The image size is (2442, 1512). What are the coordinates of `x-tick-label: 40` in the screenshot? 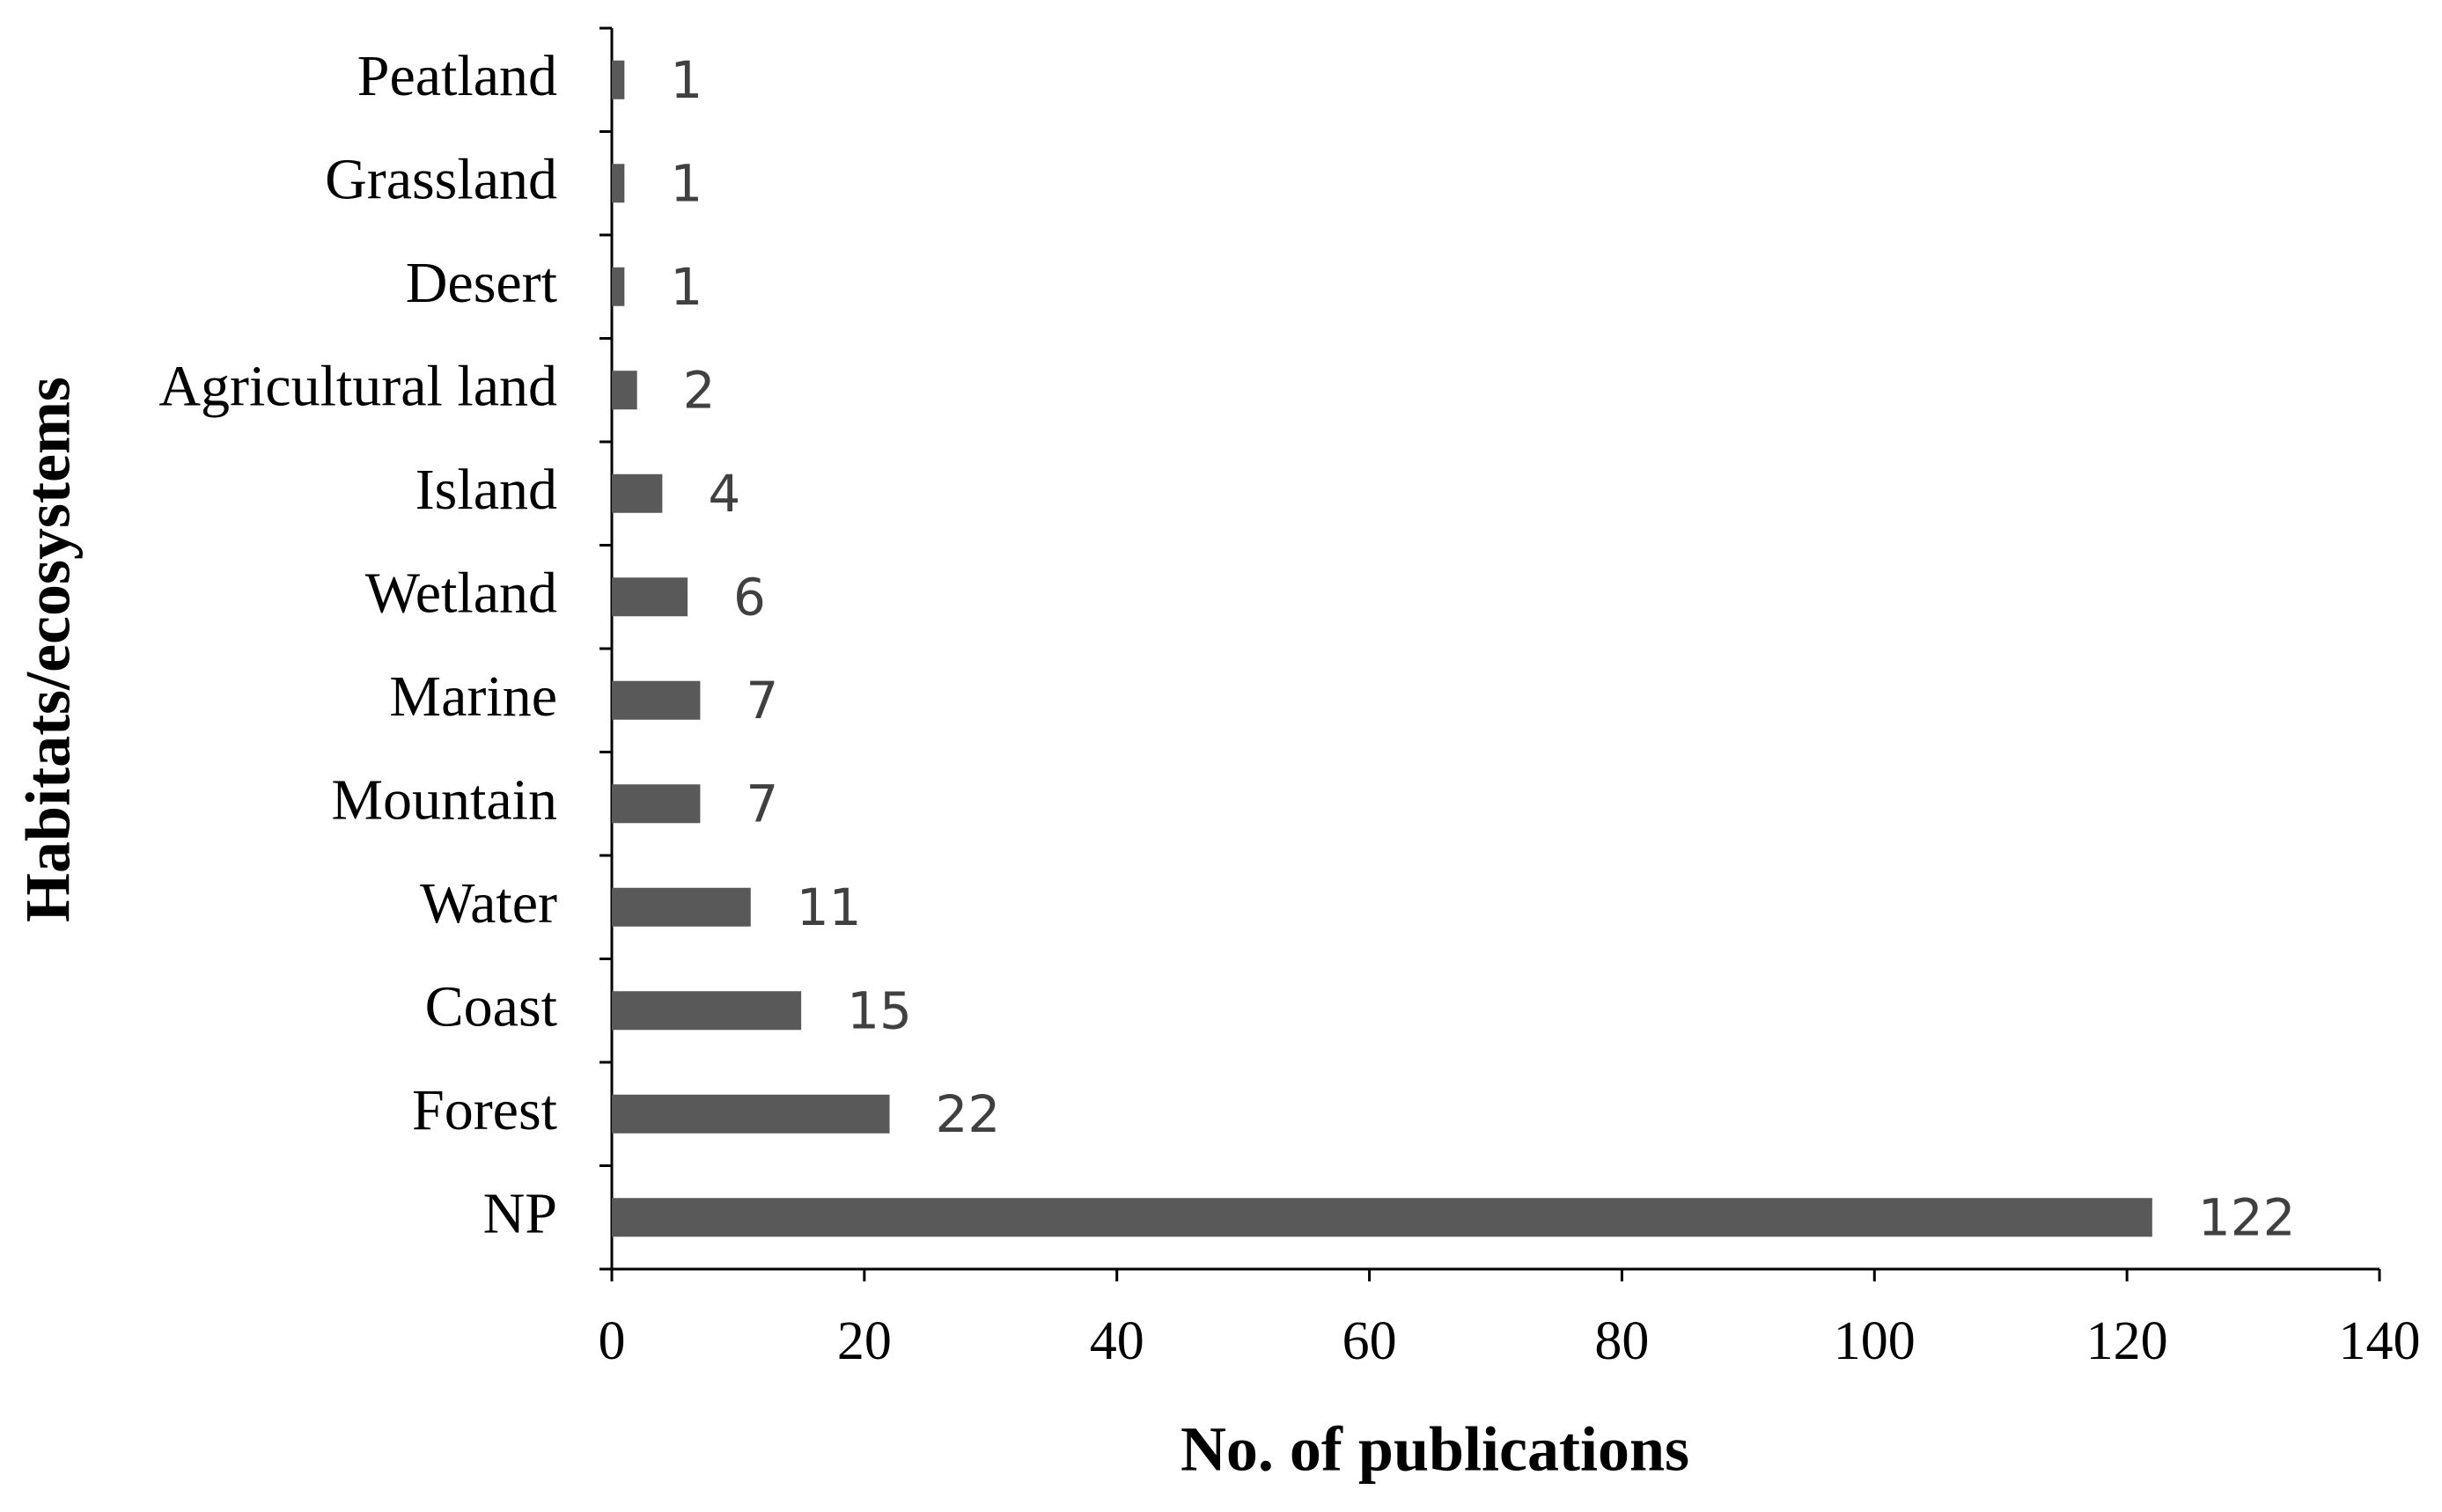 It's located at (1117, 1341).